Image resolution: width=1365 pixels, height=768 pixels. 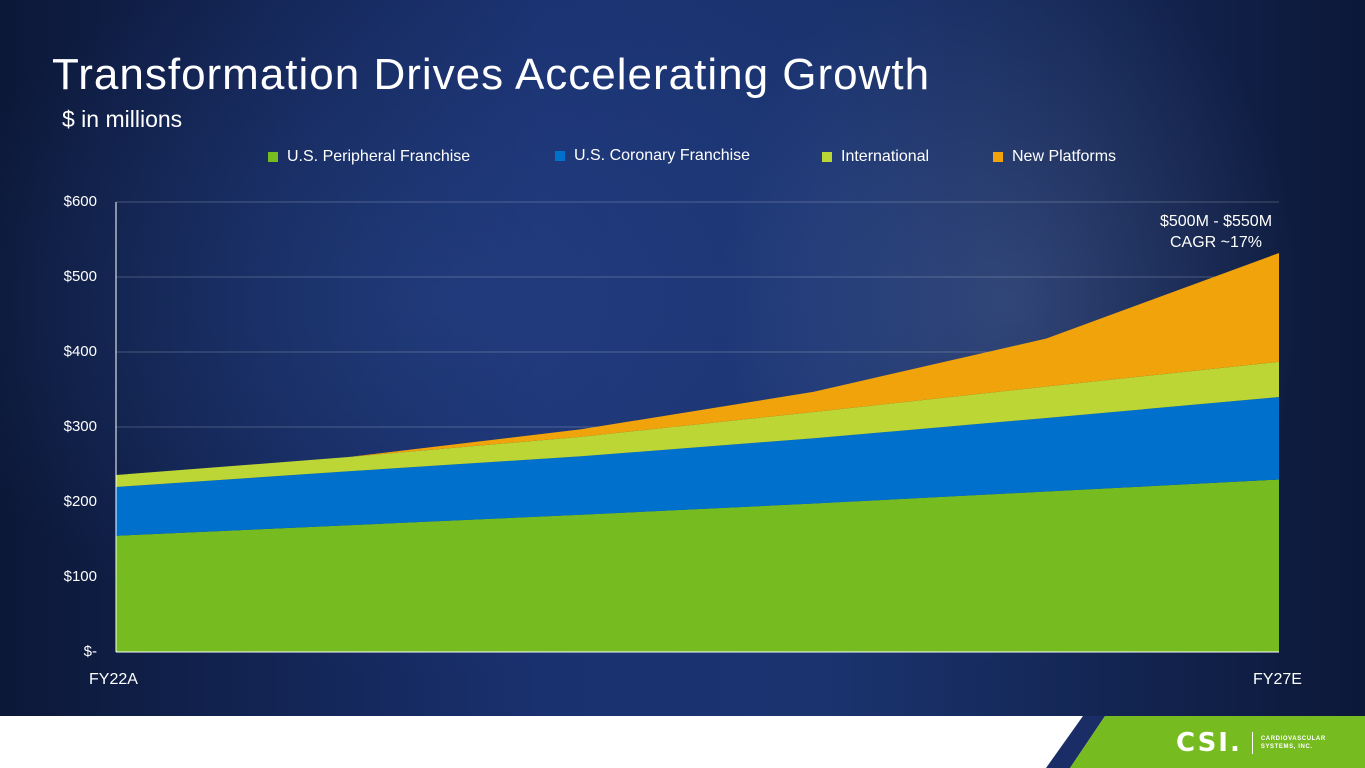 What do you see at coordinates (122, 119) in the screenshot?
I see `slide-subtitle: $ in millions` at bounding box center [122, 119].